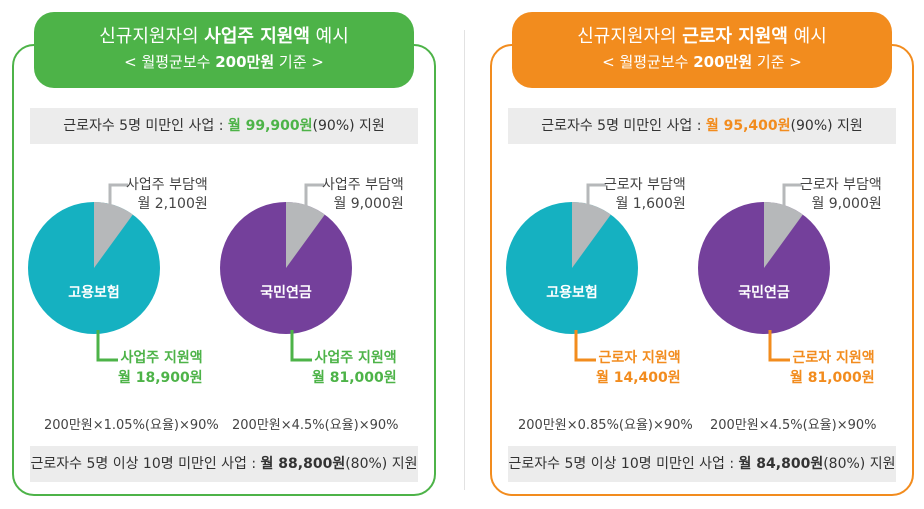  I want to click on worker-bottom-amount: 월 84,800원, so click(781, 464).